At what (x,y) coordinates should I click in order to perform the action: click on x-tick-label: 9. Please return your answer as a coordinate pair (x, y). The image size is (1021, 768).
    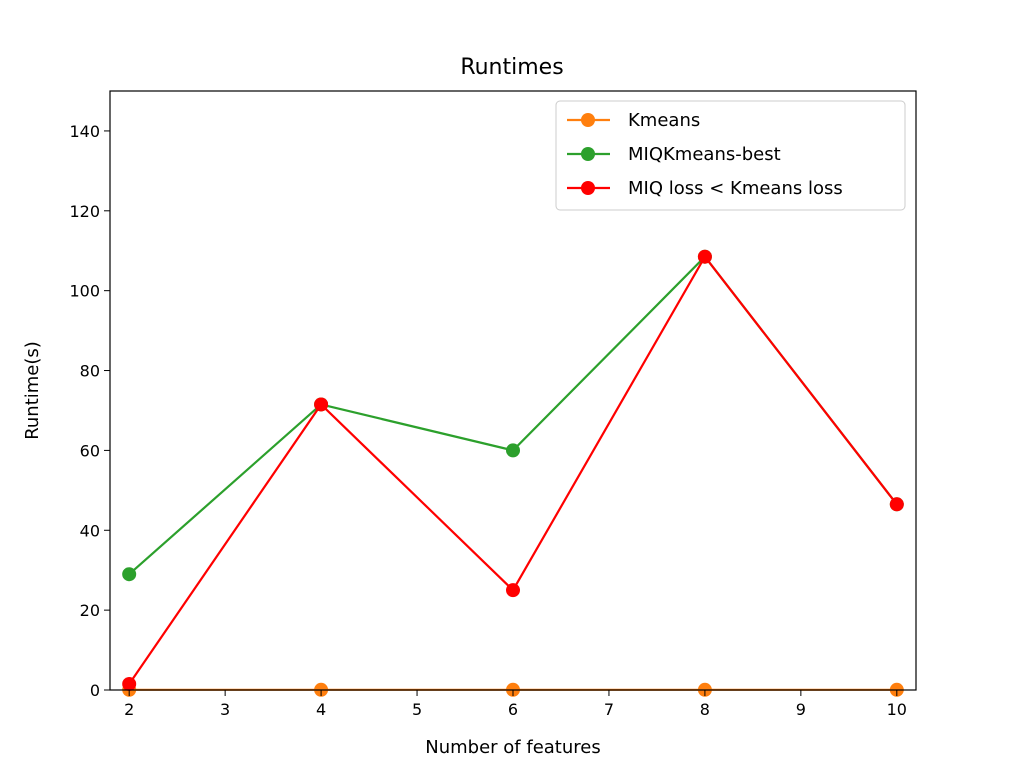
    Looking at the image, I should click on (801, 709).